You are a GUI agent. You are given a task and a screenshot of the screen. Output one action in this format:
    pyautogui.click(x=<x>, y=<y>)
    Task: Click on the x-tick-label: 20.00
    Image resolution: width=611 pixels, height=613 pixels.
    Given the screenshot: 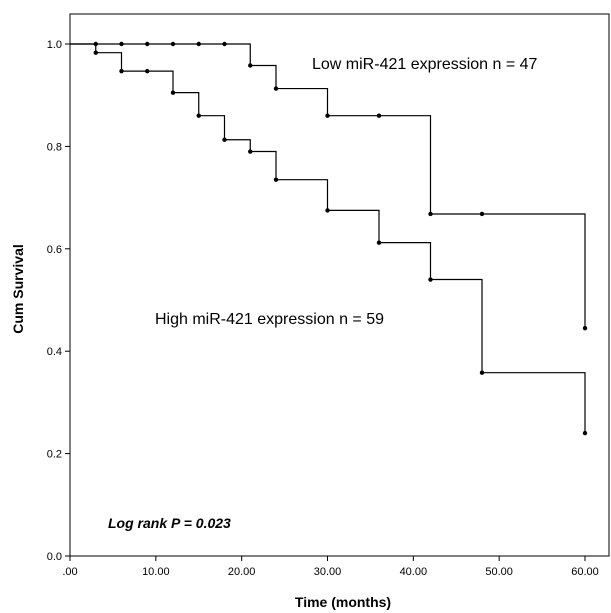 What is the action you would take?
    pyautogui.click(x=242, y=572)
    